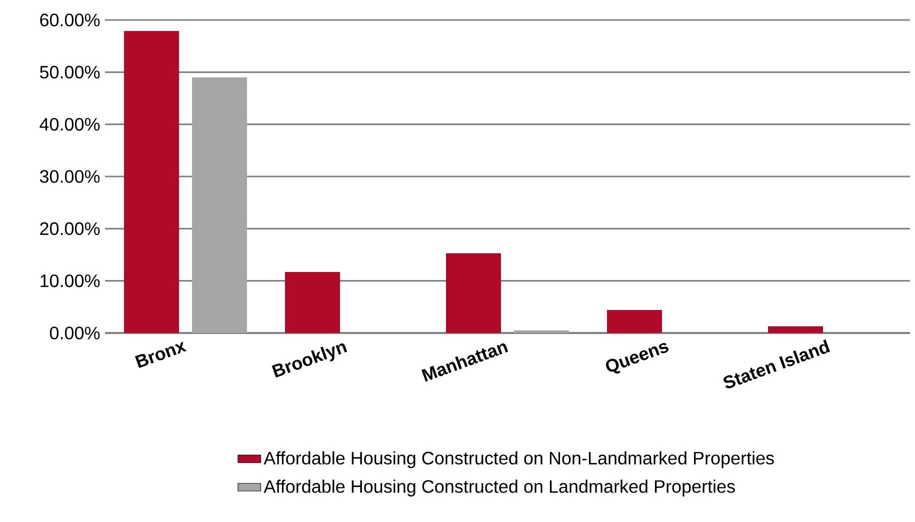  What do you see at coordinates (70, 20) in the screenshot?
I see `y-tick-label: 60.00%` at bounding box center [70, 20].